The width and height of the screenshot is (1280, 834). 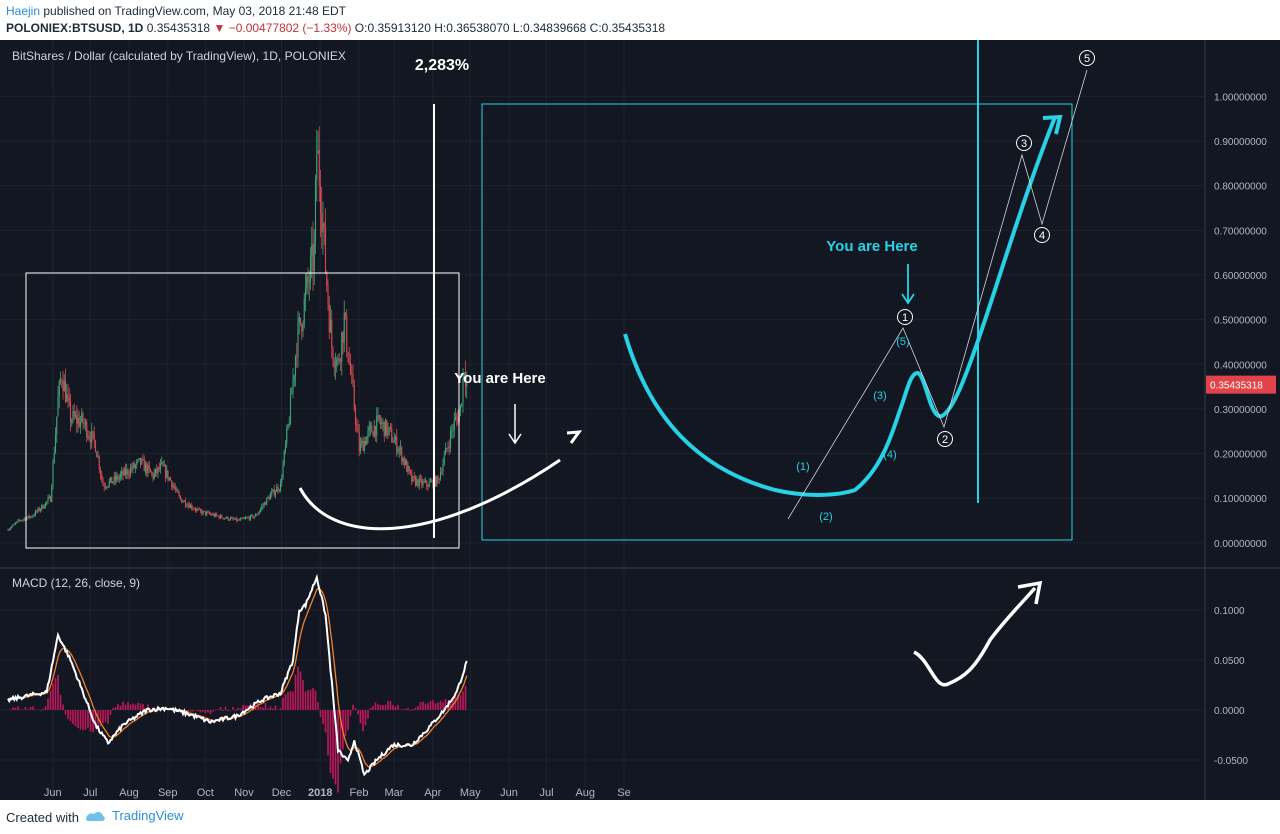 What do you see at coordinates (134, 815) in the screenshot?
I see `tradingview-brand: TradingView` at bounding box center [134, 815].